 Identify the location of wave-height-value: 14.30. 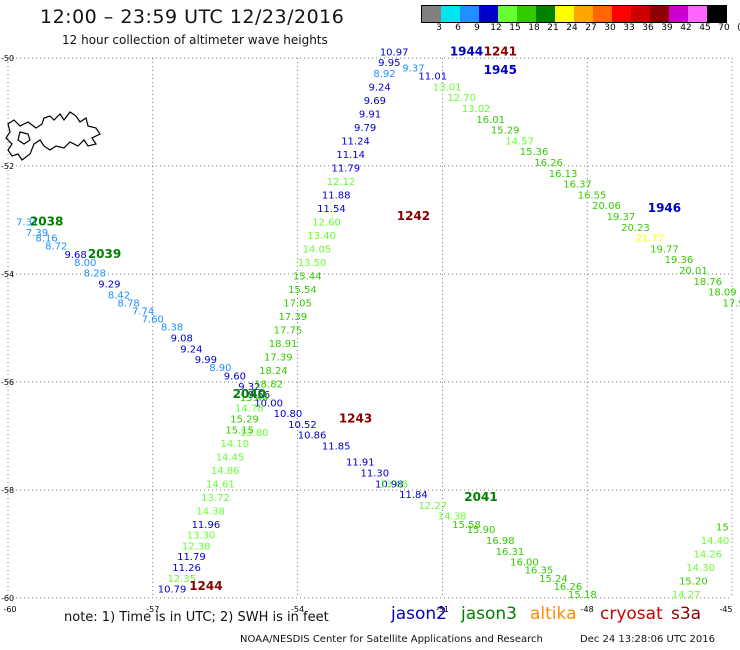
(700, 568).